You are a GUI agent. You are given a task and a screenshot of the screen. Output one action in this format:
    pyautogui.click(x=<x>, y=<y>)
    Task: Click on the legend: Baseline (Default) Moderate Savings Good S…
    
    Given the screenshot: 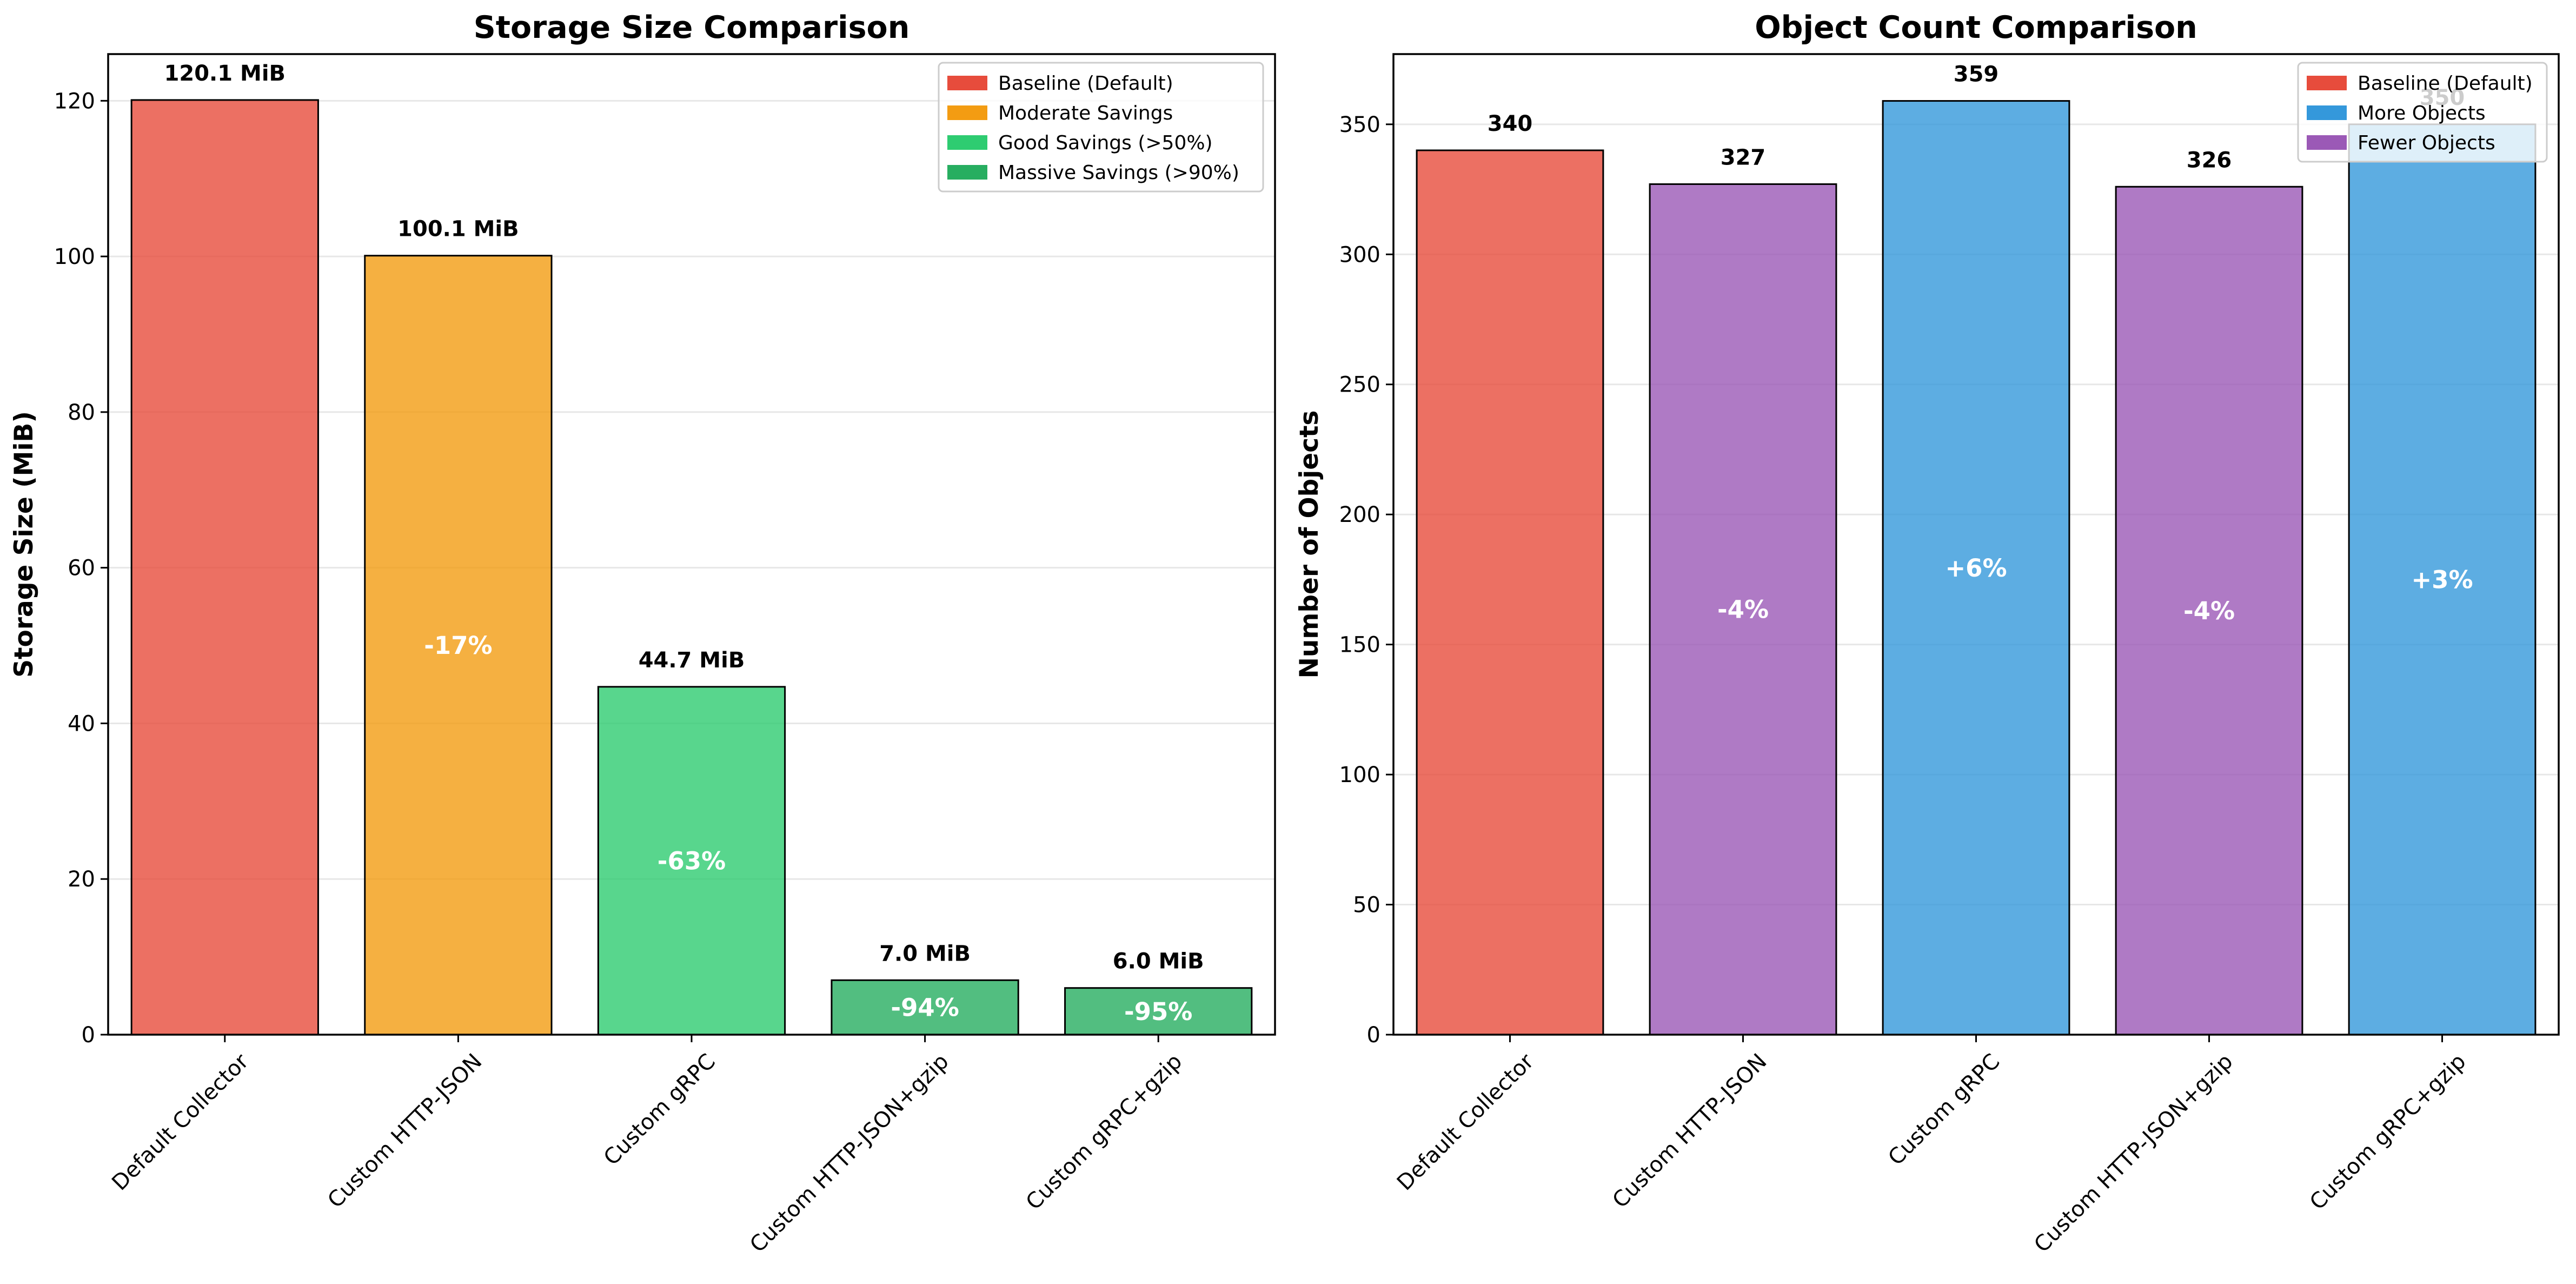 What is the action you would take?
    pyautogui.click(x=1101, y=127)
    